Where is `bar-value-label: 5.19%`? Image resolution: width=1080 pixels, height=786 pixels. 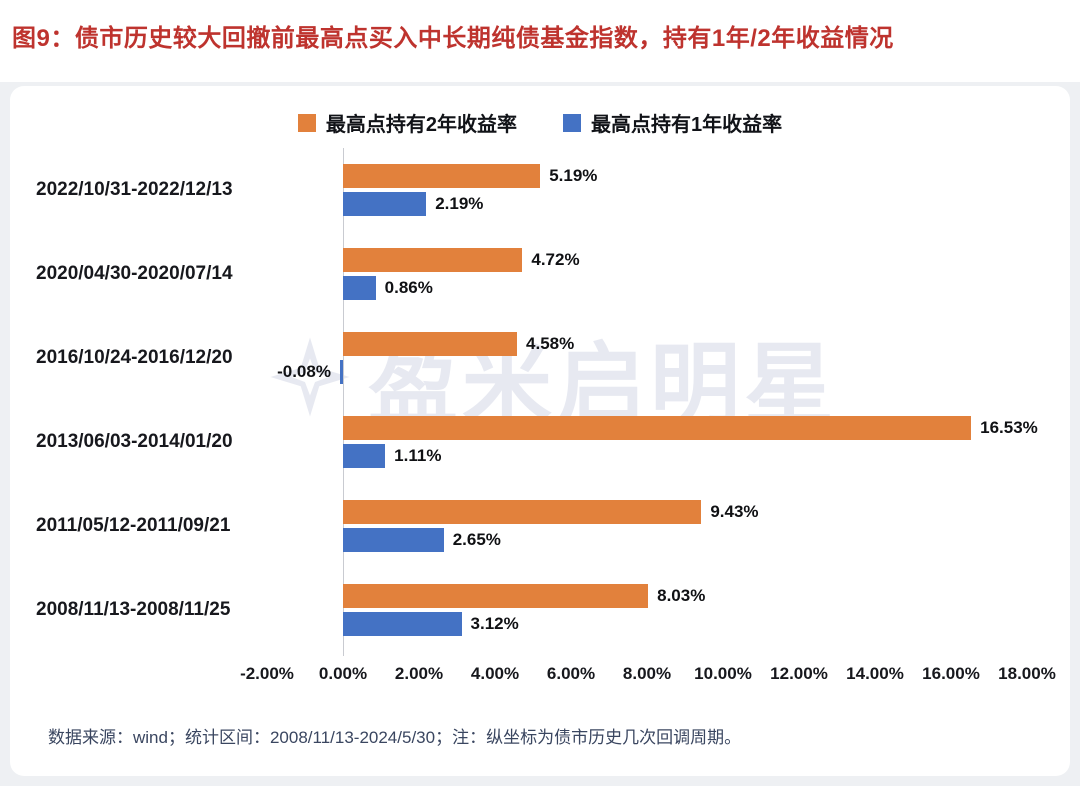
bar-value-label: 5.19% is located at coordinates (573, 175).